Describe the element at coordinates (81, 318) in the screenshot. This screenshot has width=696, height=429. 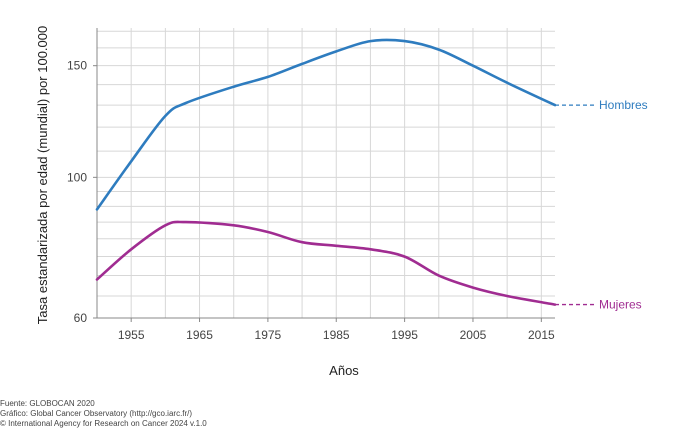
I see `y-tick-label: 60` at that location.